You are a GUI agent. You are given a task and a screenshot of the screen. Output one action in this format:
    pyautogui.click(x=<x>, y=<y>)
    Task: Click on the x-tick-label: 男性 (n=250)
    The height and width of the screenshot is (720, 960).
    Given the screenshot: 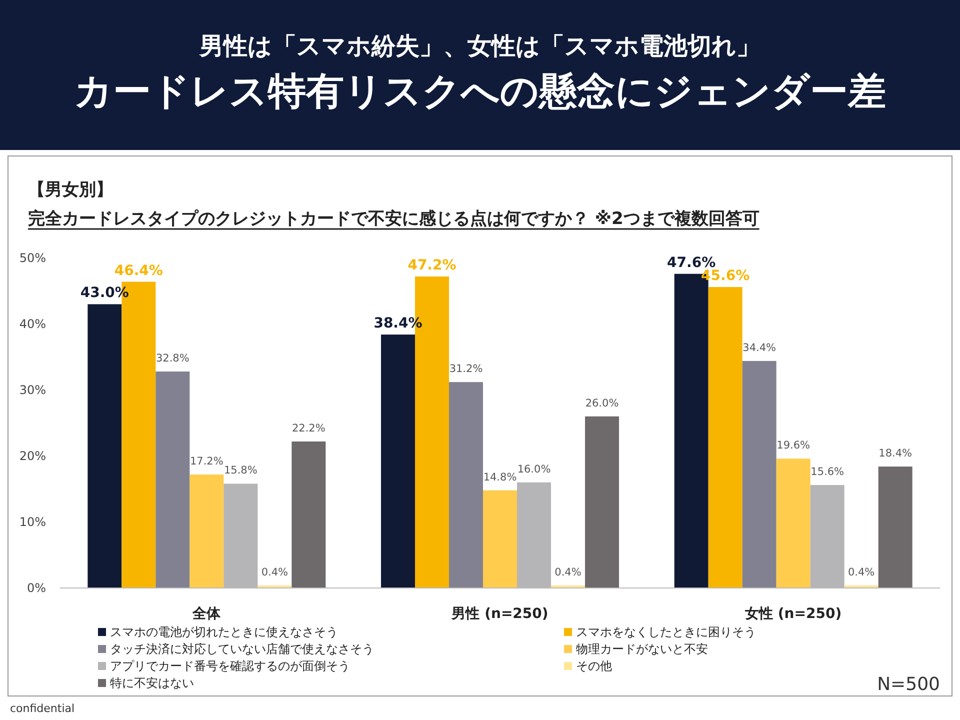 What is the action you would take?
    pyautogui.click(x=499, y=614)
    